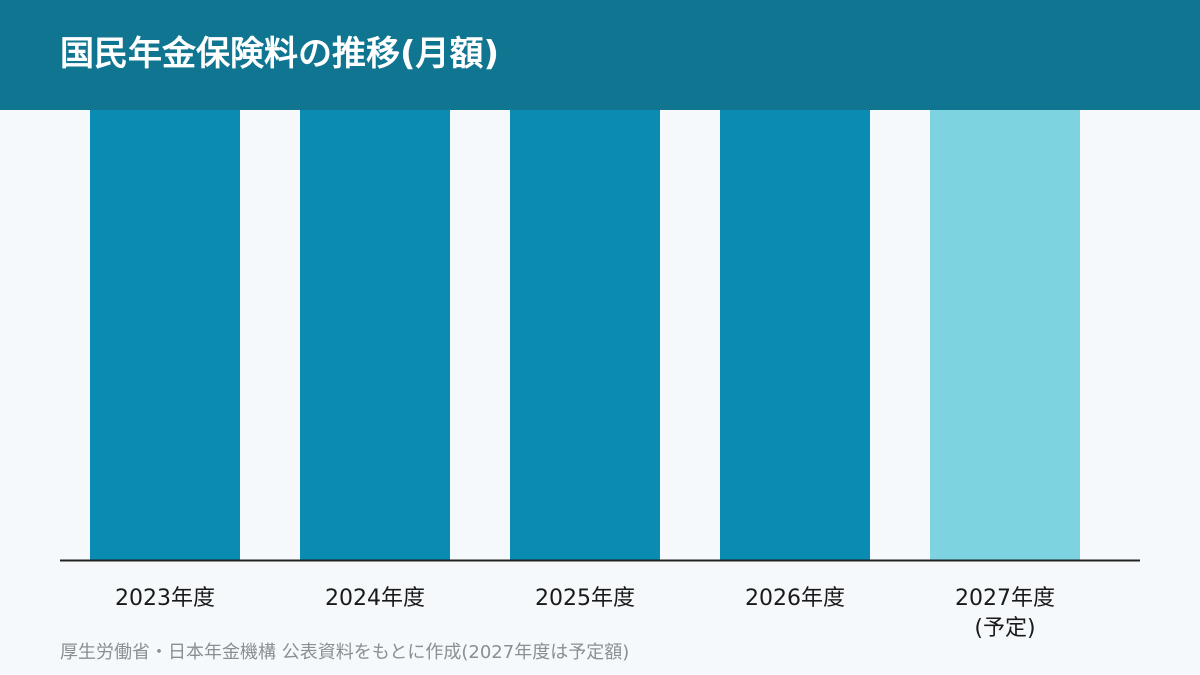 The image size is (1200, 675). What do you see at coordinates (375, 598) in the screenshot?
I see `category-label-1: 2024年度` at bounding box center [375, 598].